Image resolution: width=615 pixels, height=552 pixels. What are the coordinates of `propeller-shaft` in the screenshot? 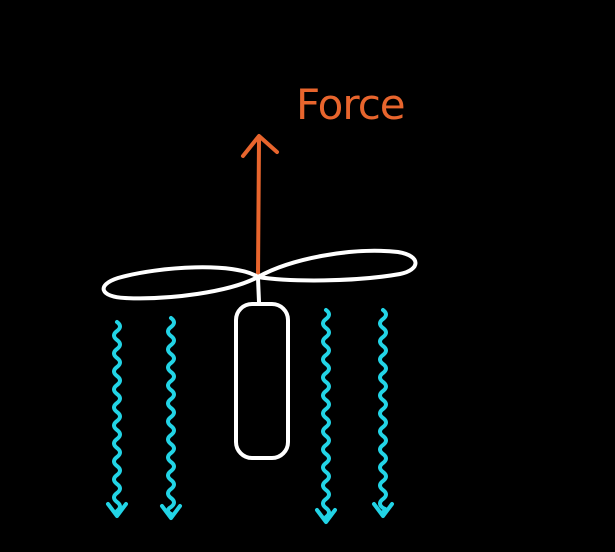 It's located at (258, 290).